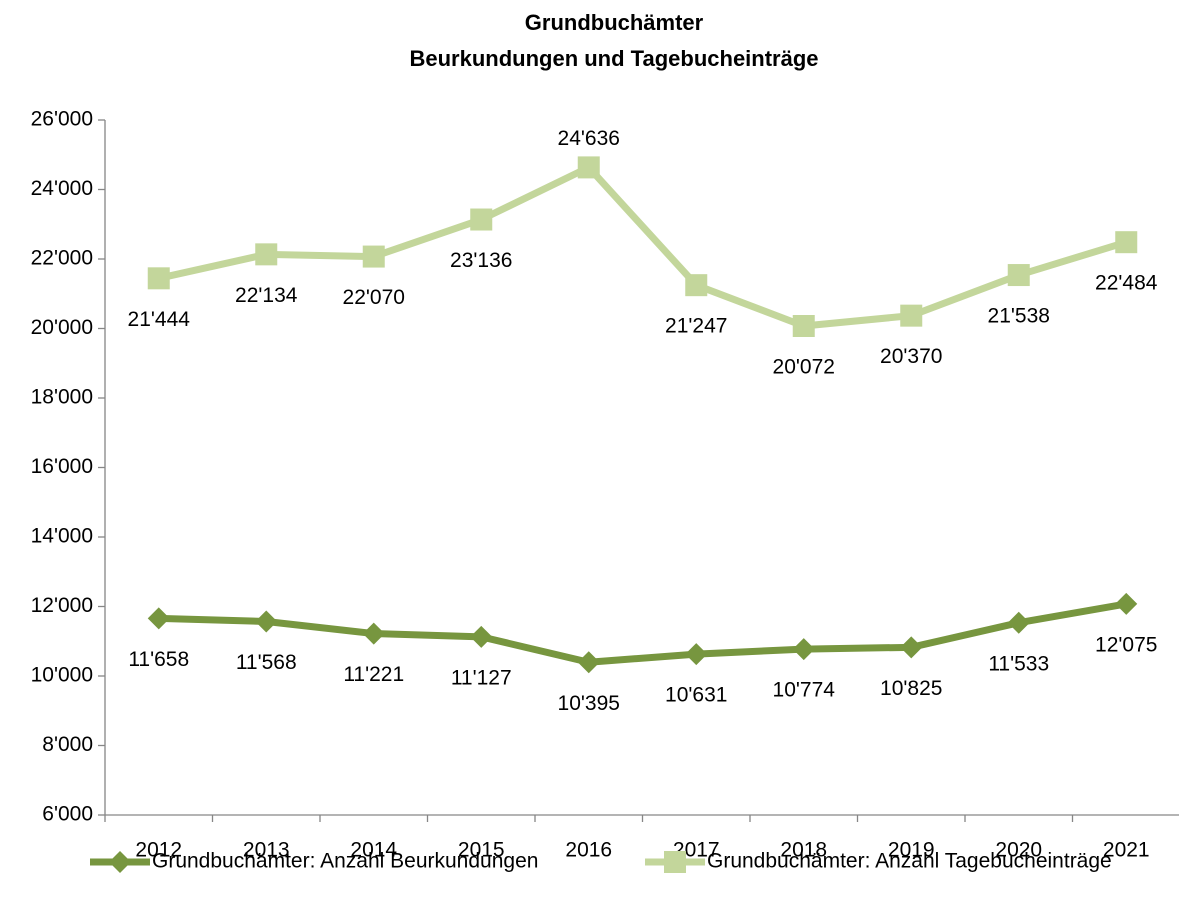  What do you see at coordinates (62, 605) in the screenshot?
I see `y-tick-label: 12'000` at bounding box center [62, 605].